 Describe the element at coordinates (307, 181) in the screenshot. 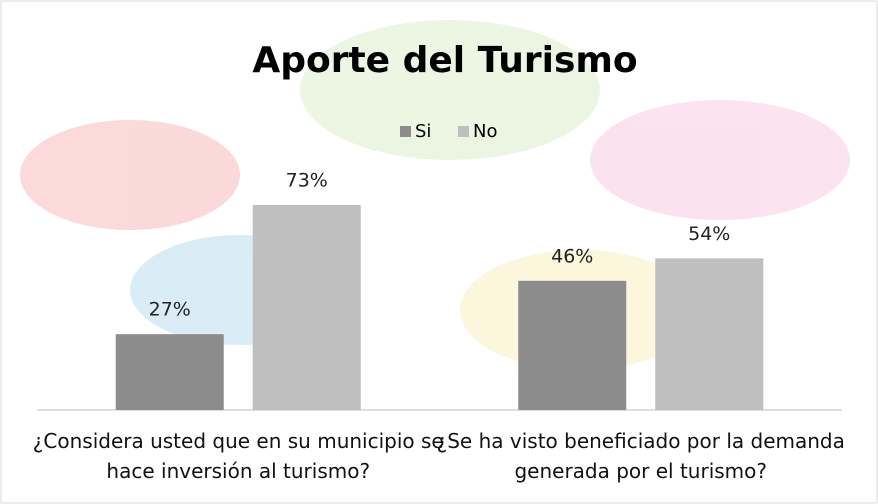

I see `value-label: 73%` at that location.